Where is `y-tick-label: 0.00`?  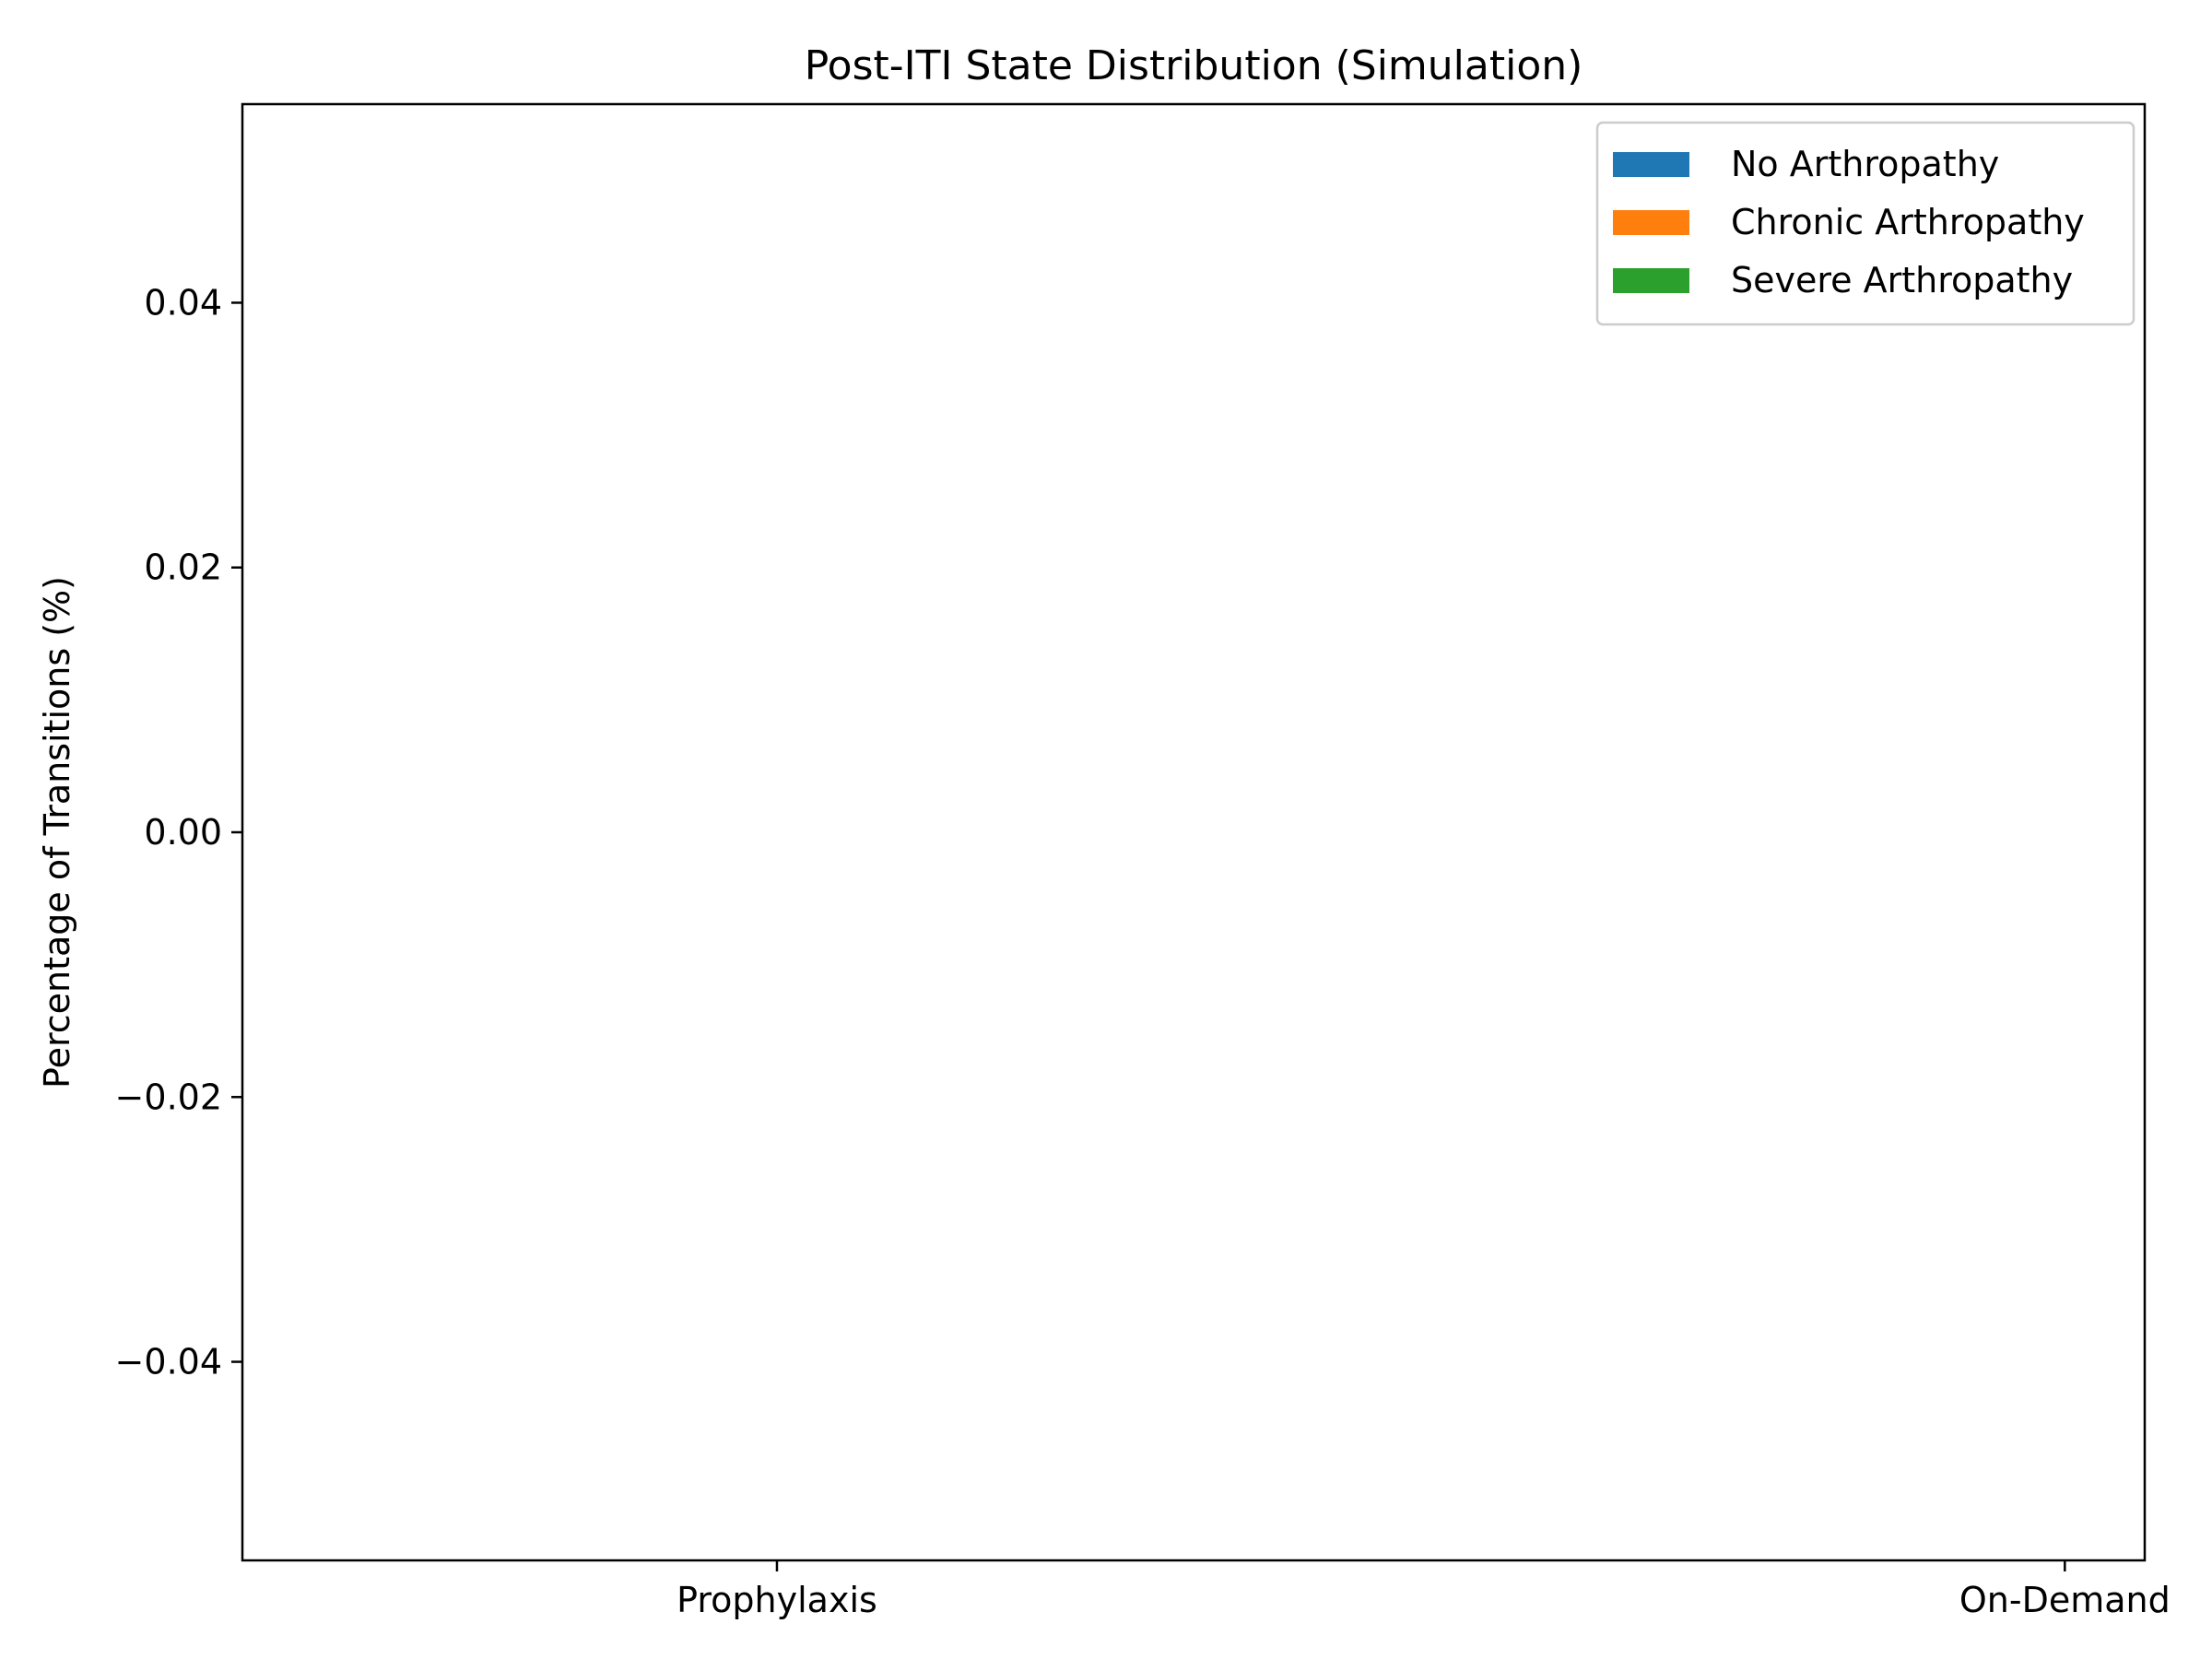
y-tick-label: 0.00 is located at coordinates (183, 832).